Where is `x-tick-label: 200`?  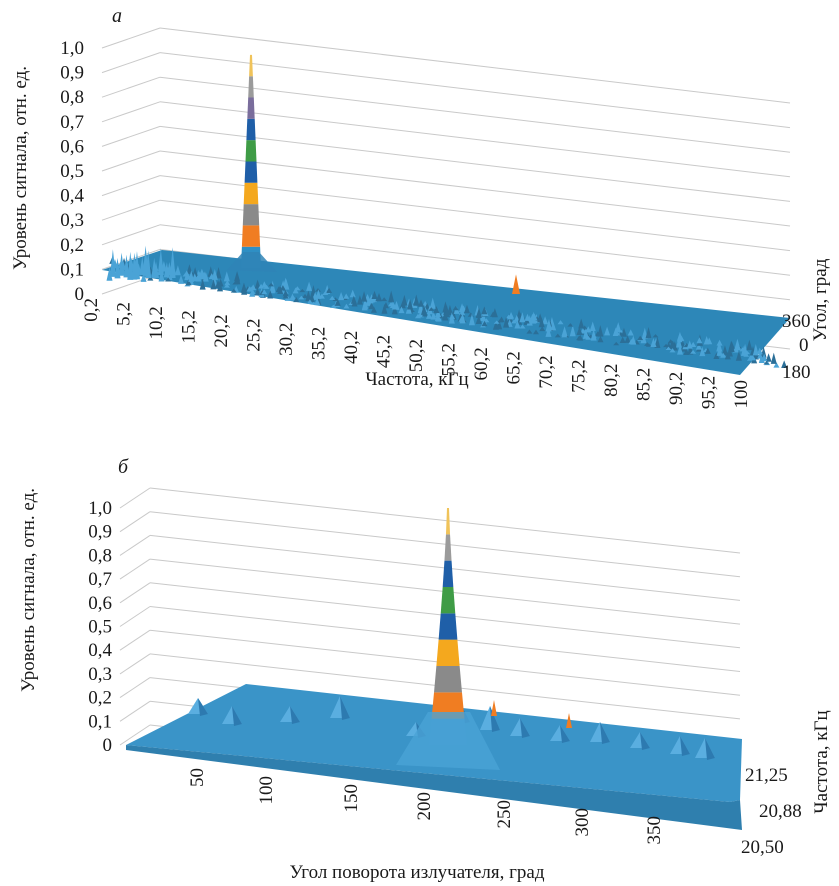
x-tick-label: 200 is located at coordinates (424, 806).